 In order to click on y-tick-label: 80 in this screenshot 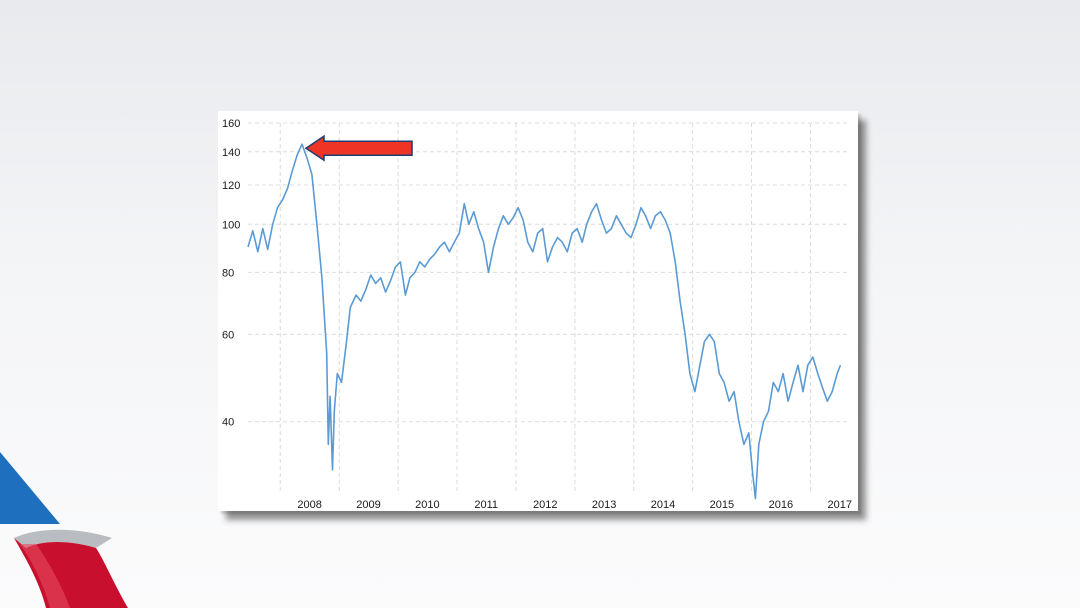, I will do `click(228, 273)`.